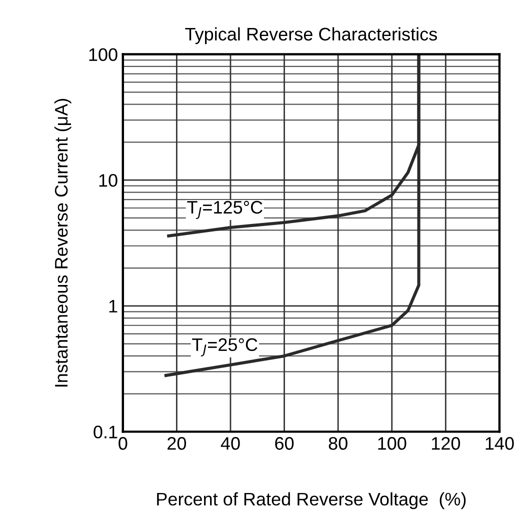 The height and width of the screenshot is (517, 523). Describe the element at coordinates (392, 443) in the screenshot. I see `x-tick-label: 100` at that location.